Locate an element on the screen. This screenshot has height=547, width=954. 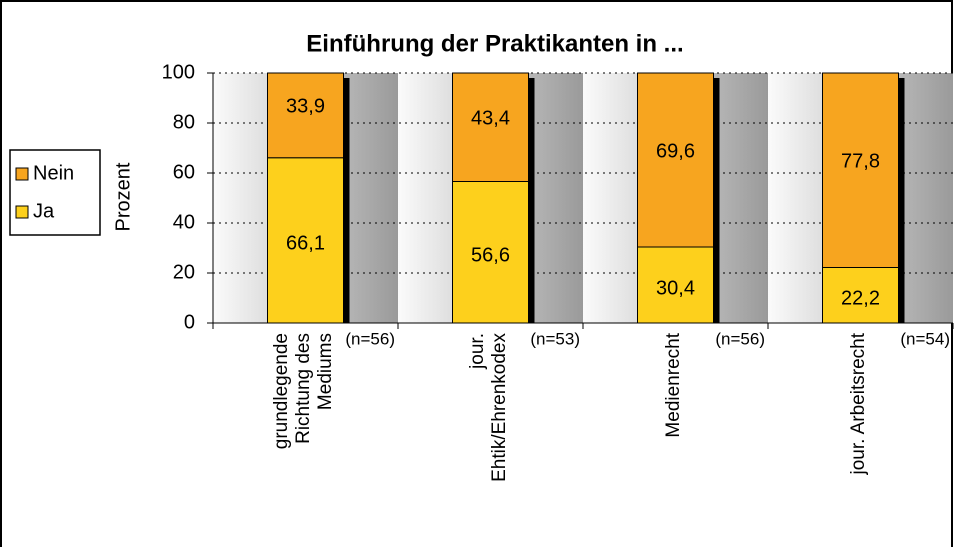
y-tick-label: 80 is located at coordinates (184, 122).